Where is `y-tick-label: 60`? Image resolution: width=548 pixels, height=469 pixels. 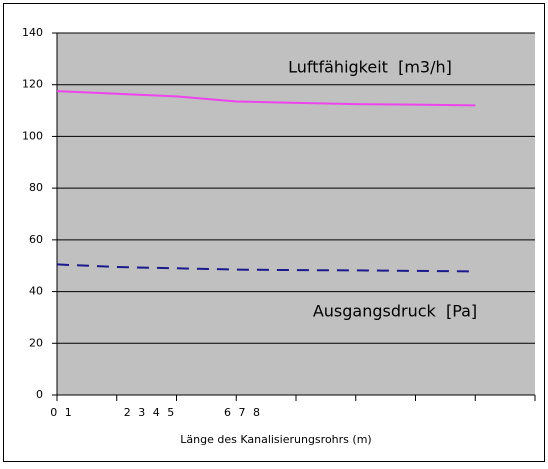
y-tick-label: 60 is located at coordinates (36, 239).